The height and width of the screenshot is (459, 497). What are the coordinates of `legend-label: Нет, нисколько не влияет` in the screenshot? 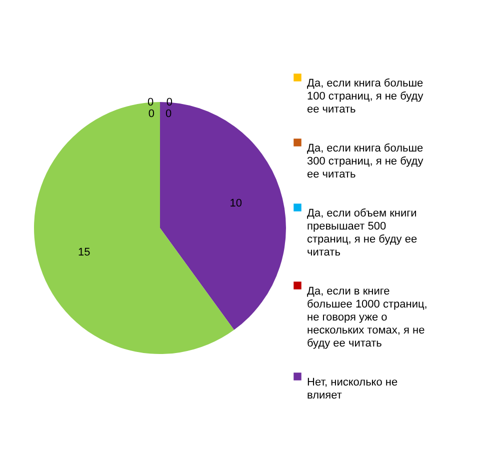 It's located at (352, 389).